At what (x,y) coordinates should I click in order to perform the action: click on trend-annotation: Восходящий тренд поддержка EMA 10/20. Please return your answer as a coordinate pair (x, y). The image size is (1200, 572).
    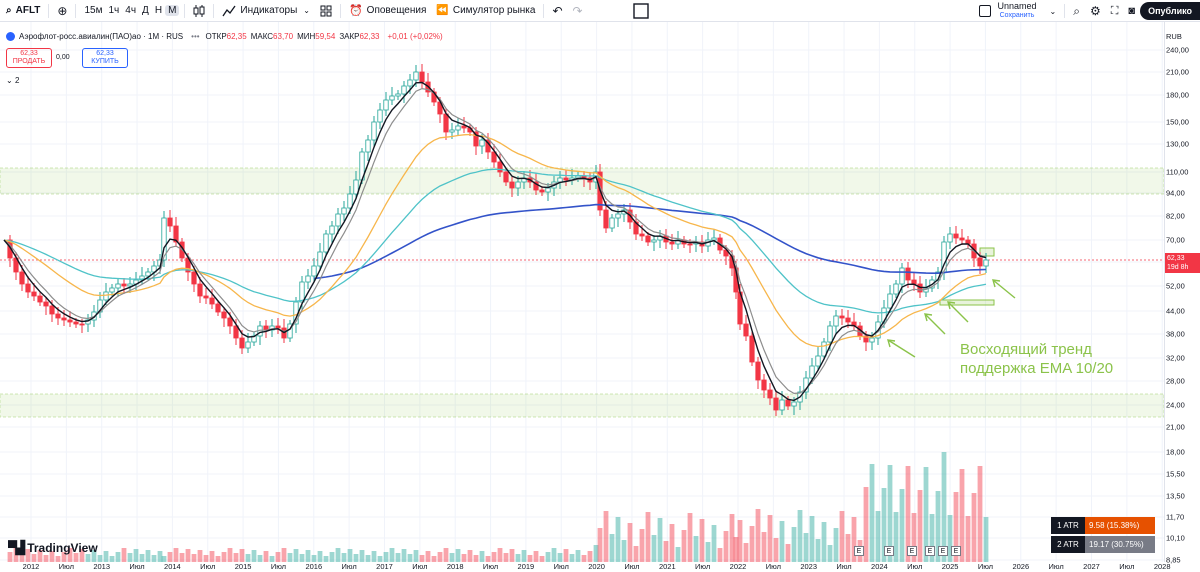
    Looking at the image, I should click on (1036, 359).